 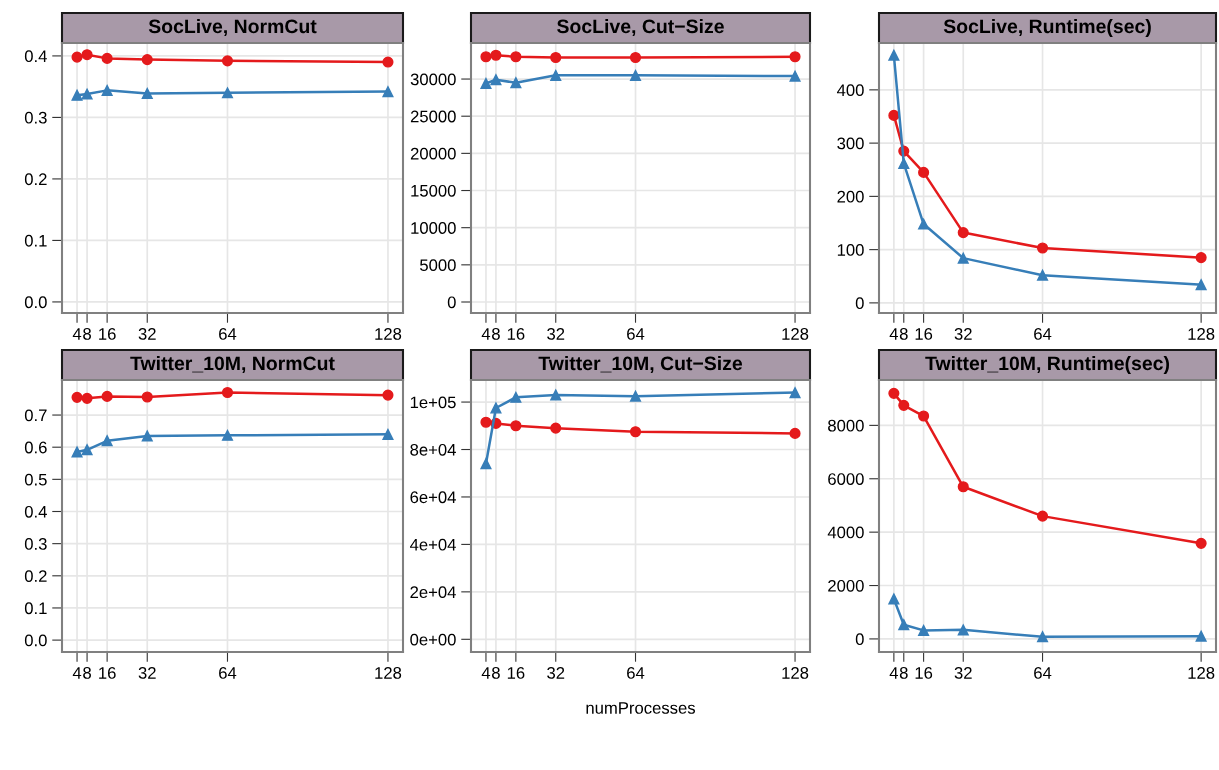 What do you see at coordinates (433, 190) in the screenshot?
I see `y-tick-label: 15000` at bounding box center [433, 190].